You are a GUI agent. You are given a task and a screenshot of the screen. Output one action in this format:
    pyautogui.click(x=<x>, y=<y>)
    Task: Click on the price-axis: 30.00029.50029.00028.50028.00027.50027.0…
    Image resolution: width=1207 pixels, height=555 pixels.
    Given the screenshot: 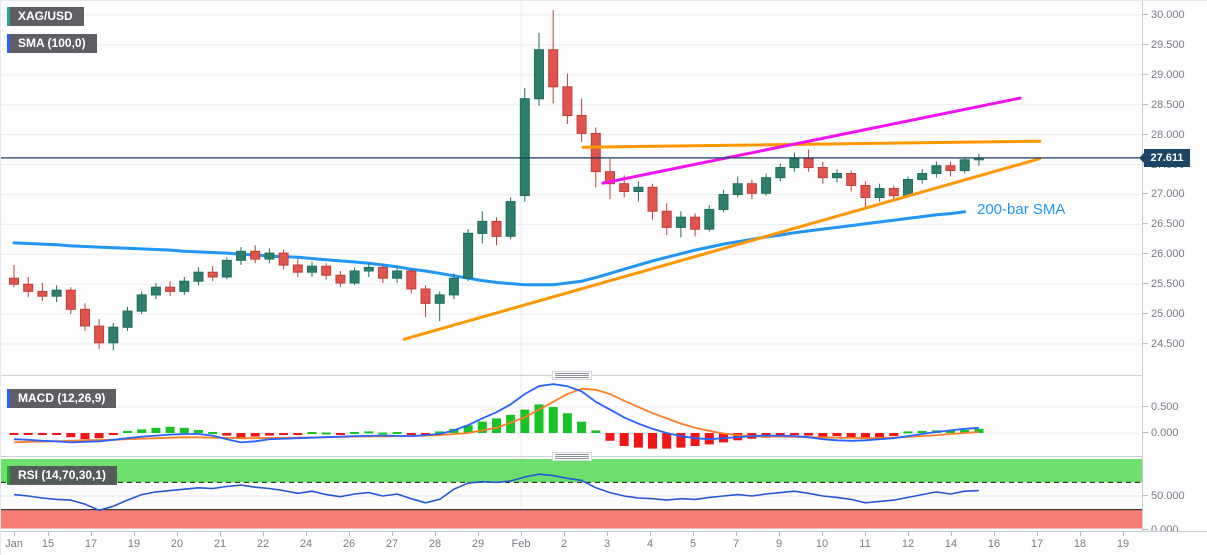 What is the action you would take?
    pyautogui.click(x=1173, y=268)
    